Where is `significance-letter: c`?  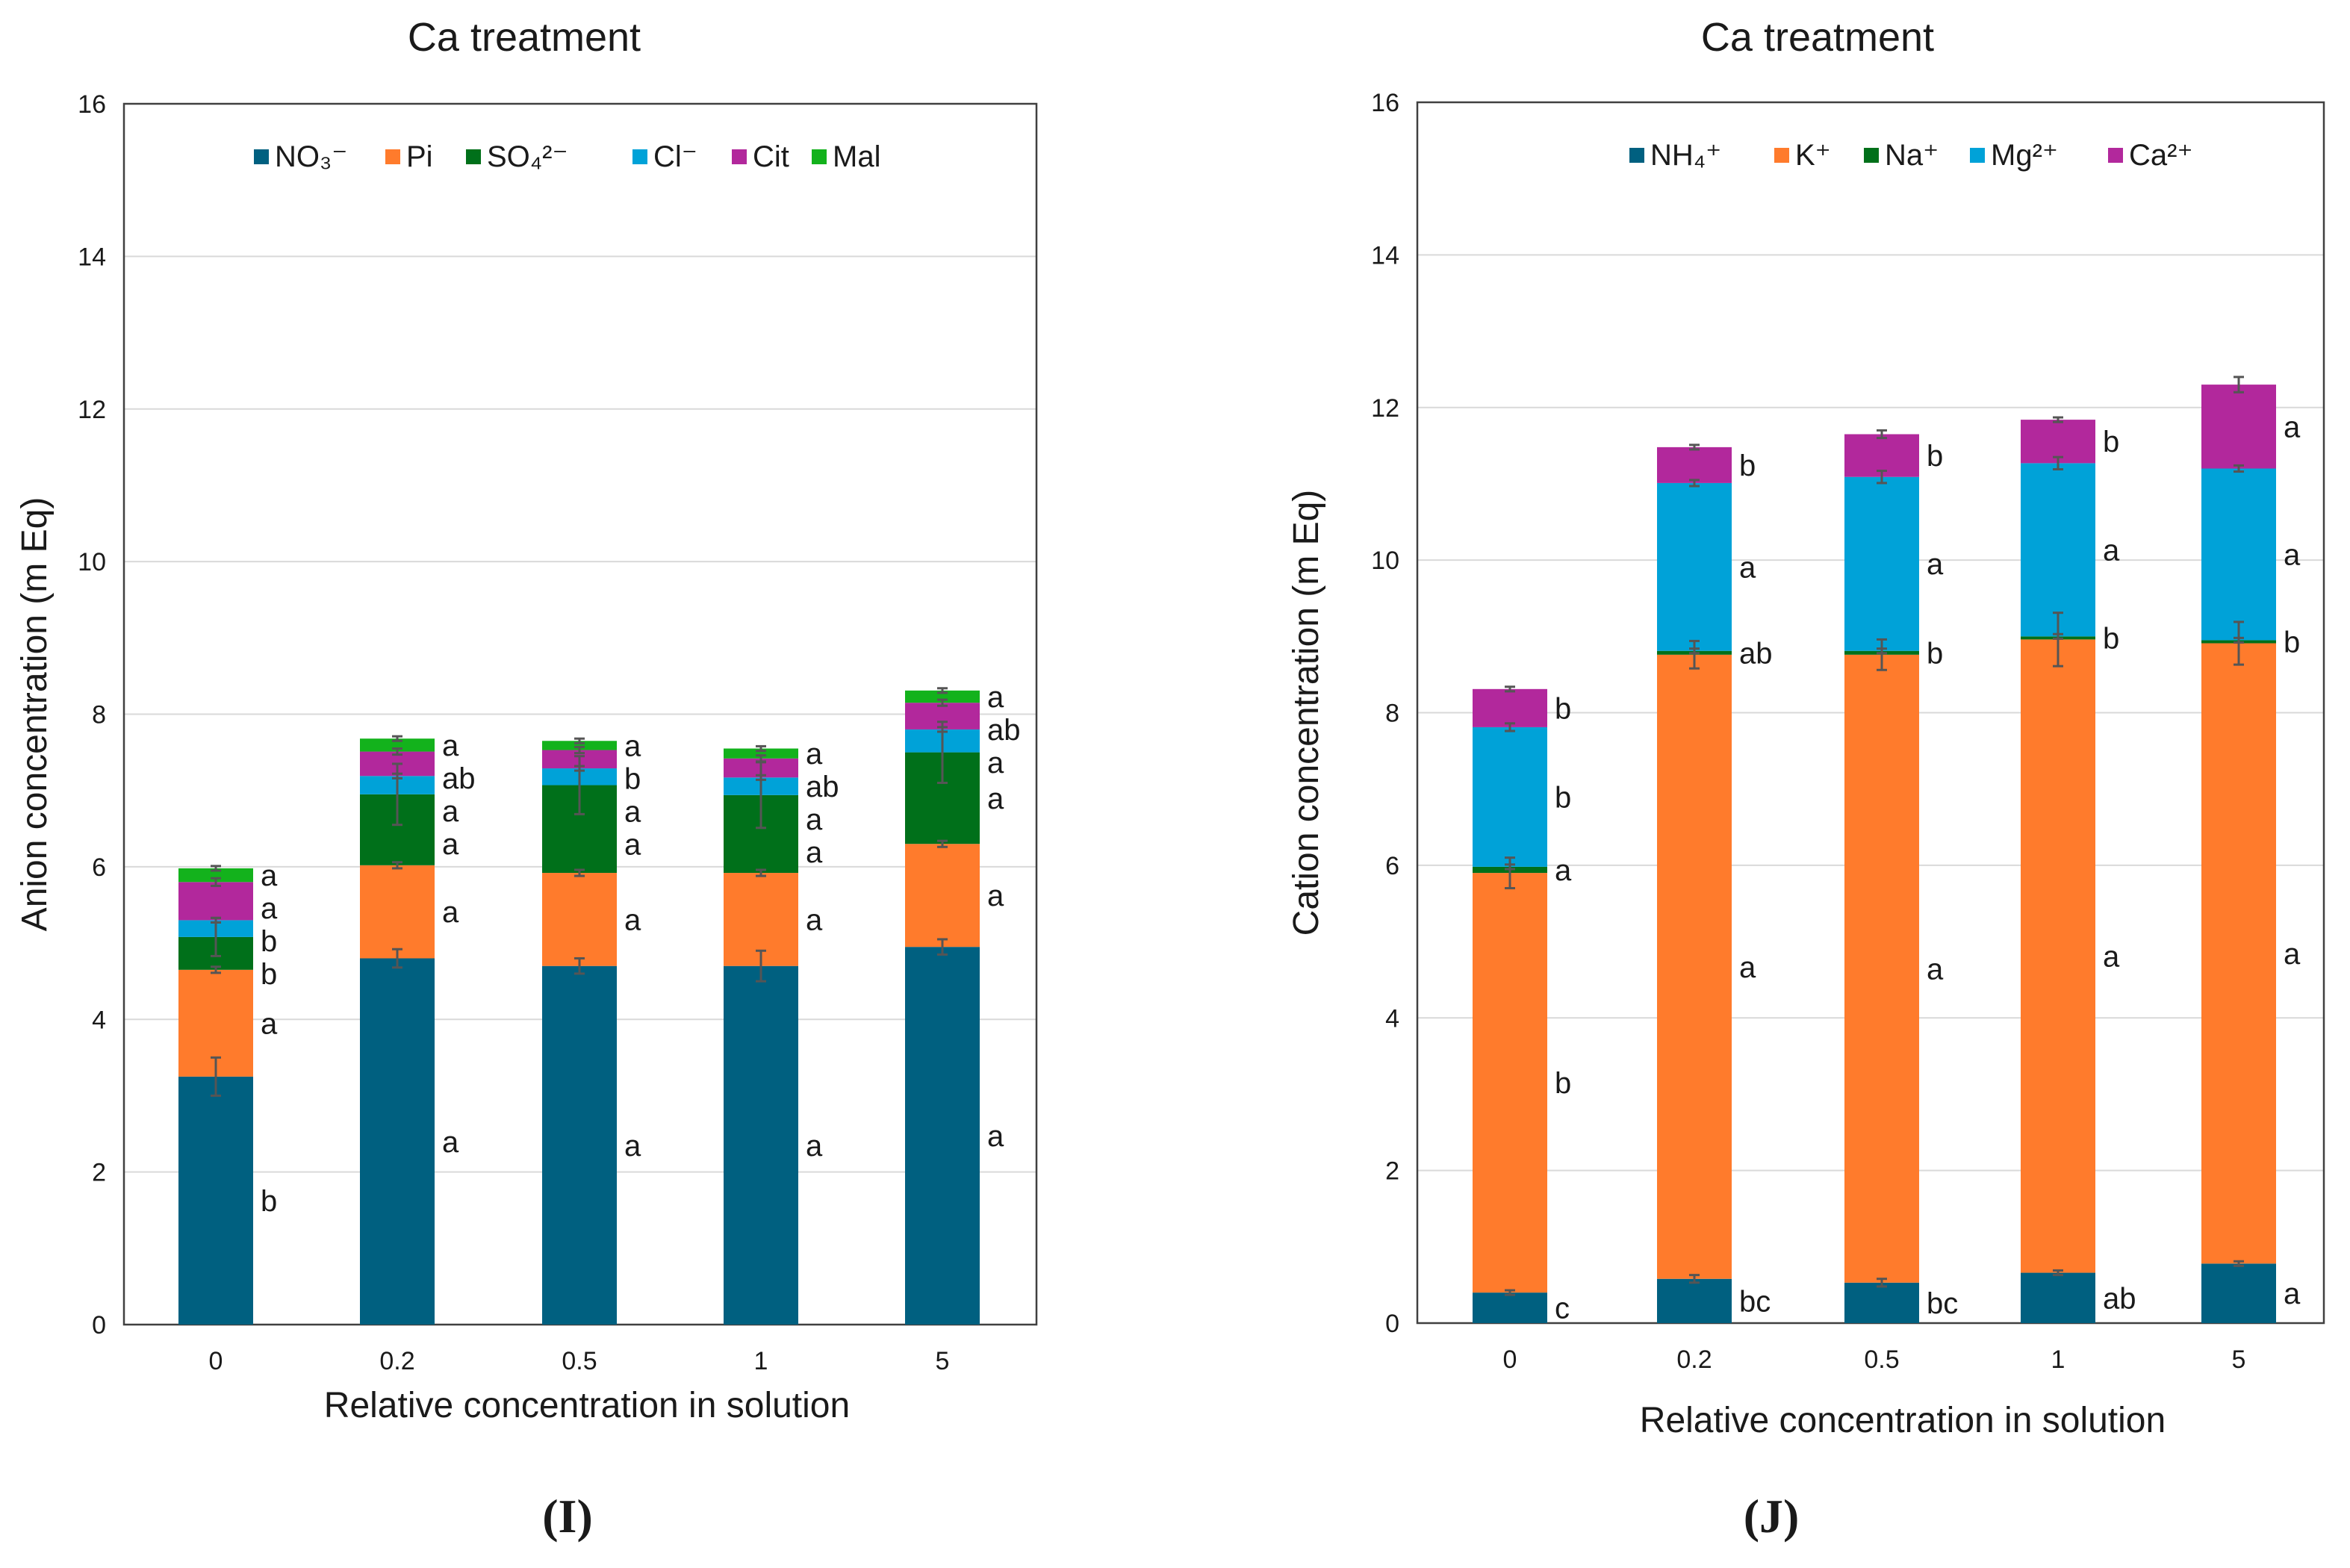
significance-letter: c is located at coordinates (1562, 1308).